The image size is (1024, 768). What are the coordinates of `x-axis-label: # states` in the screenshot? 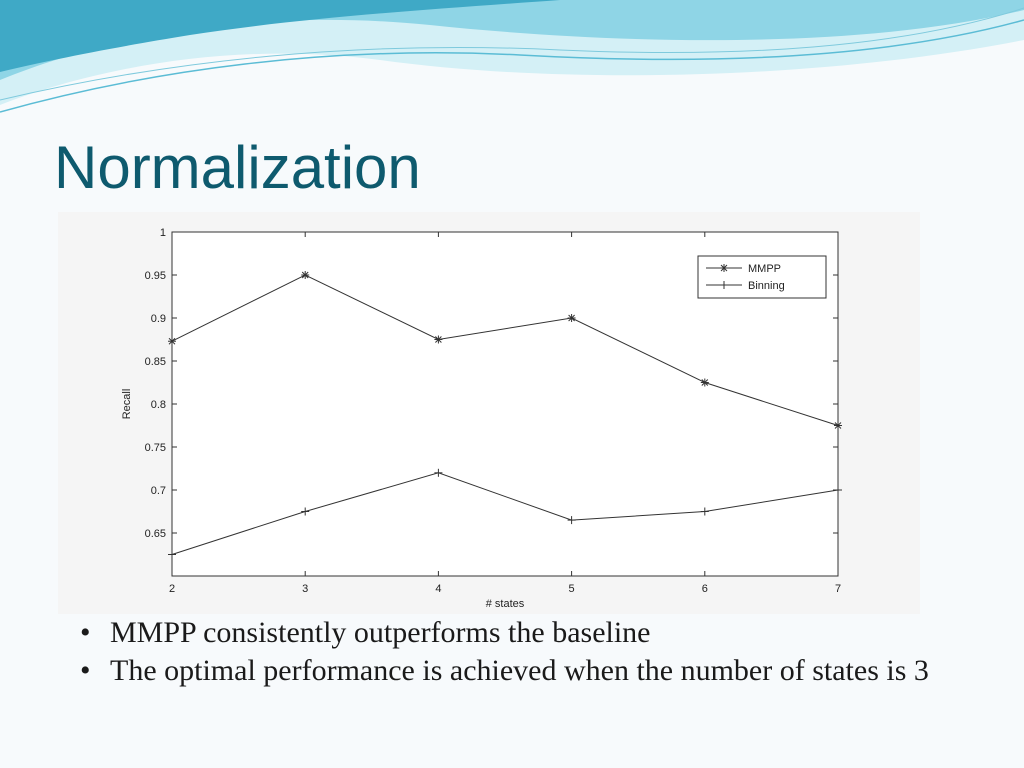 It's located at (505, 604).